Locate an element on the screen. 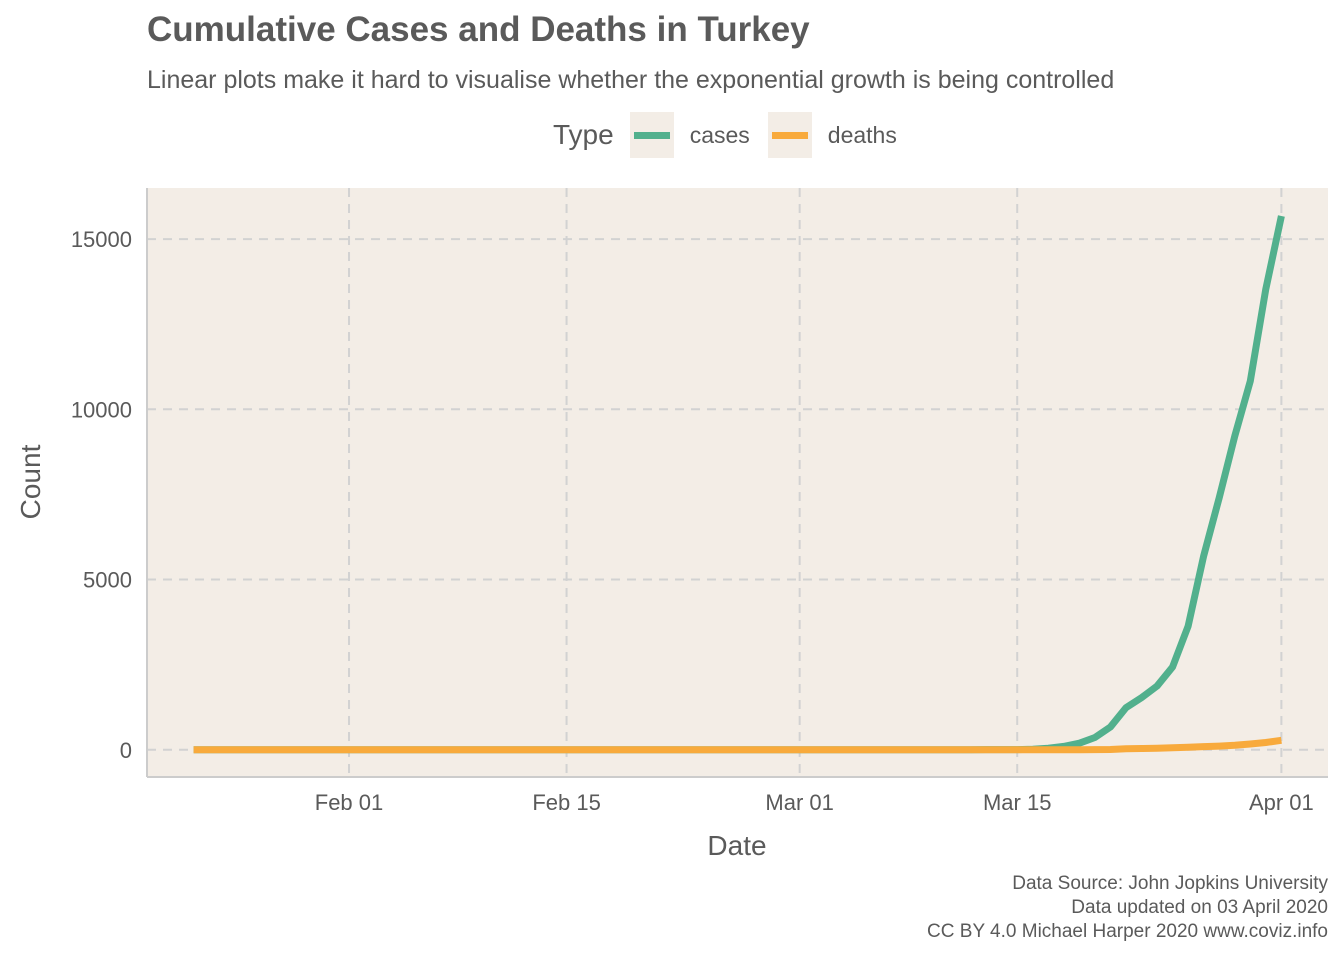  y-tick-label: 10000 is located at coordinates (101, 409).